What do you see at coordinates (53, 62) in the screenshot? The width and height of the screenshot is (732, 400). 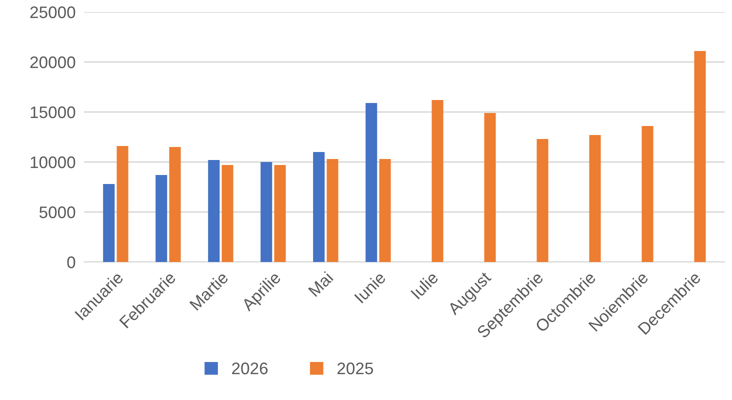 I see `y-tick-label: 20000` at bounding box center [53, 62].